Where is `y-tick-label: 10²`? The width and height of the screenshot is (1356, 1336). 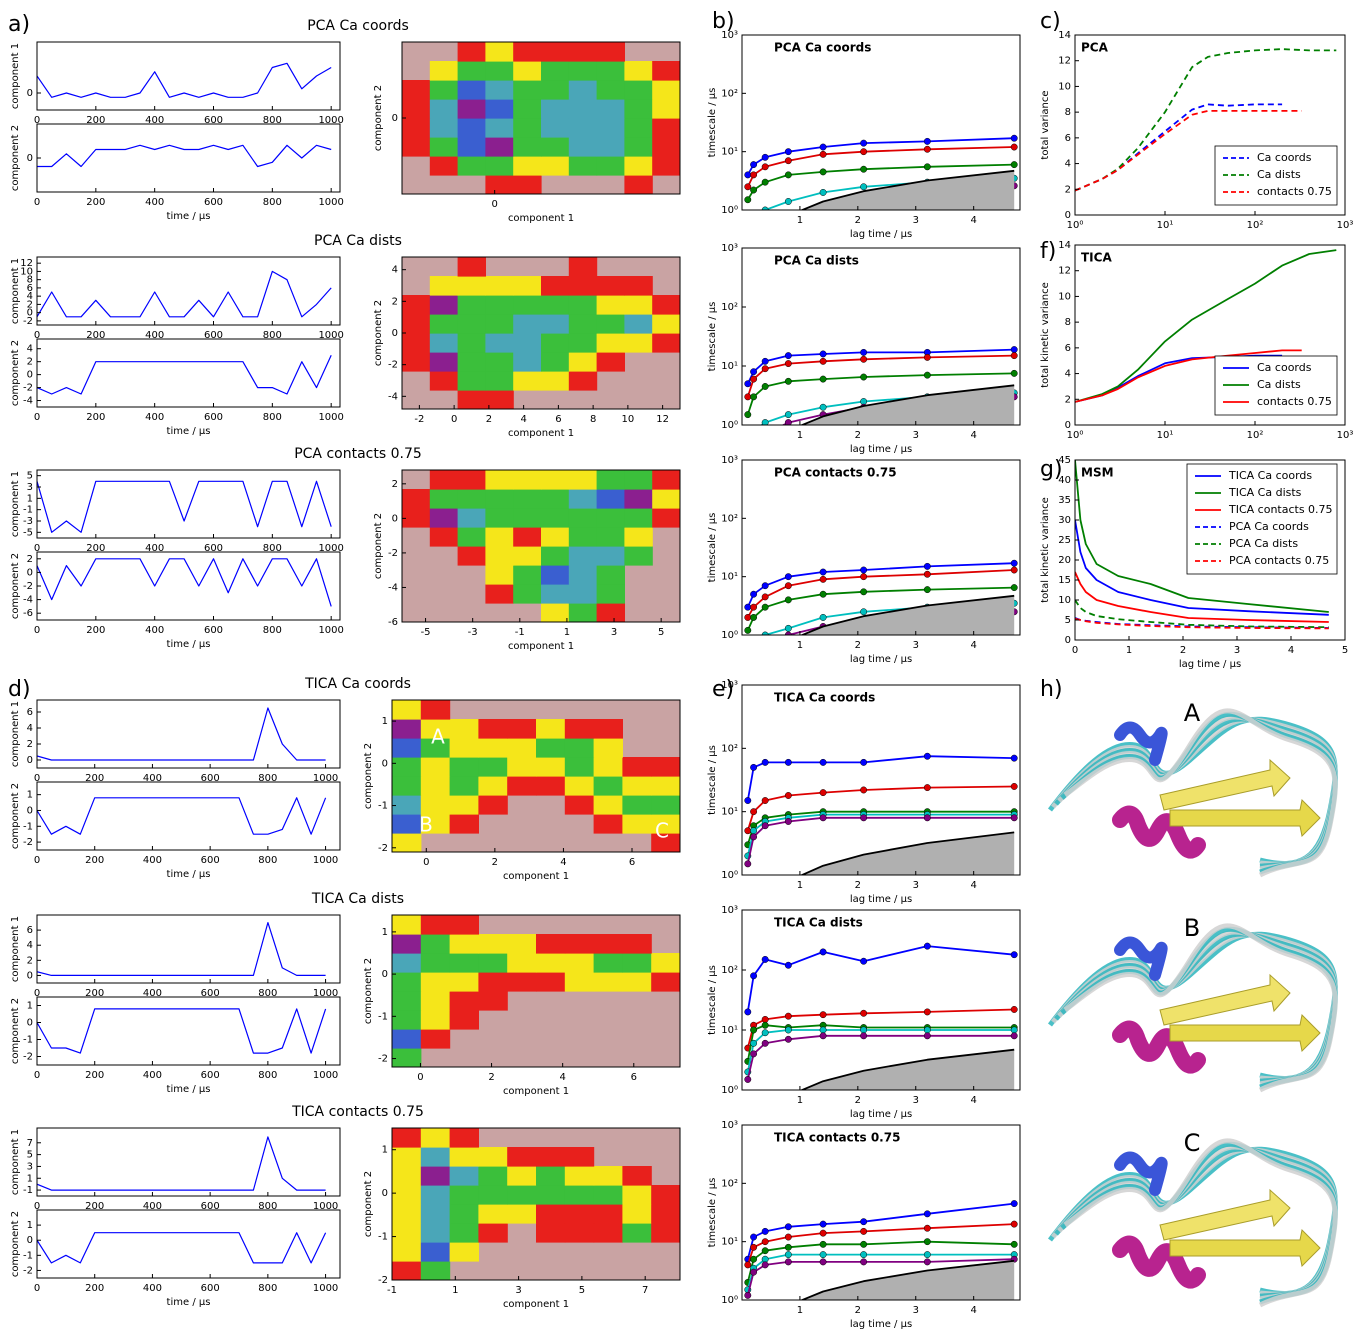
y-tick-label: 10² is located at coordinates (729, 518).